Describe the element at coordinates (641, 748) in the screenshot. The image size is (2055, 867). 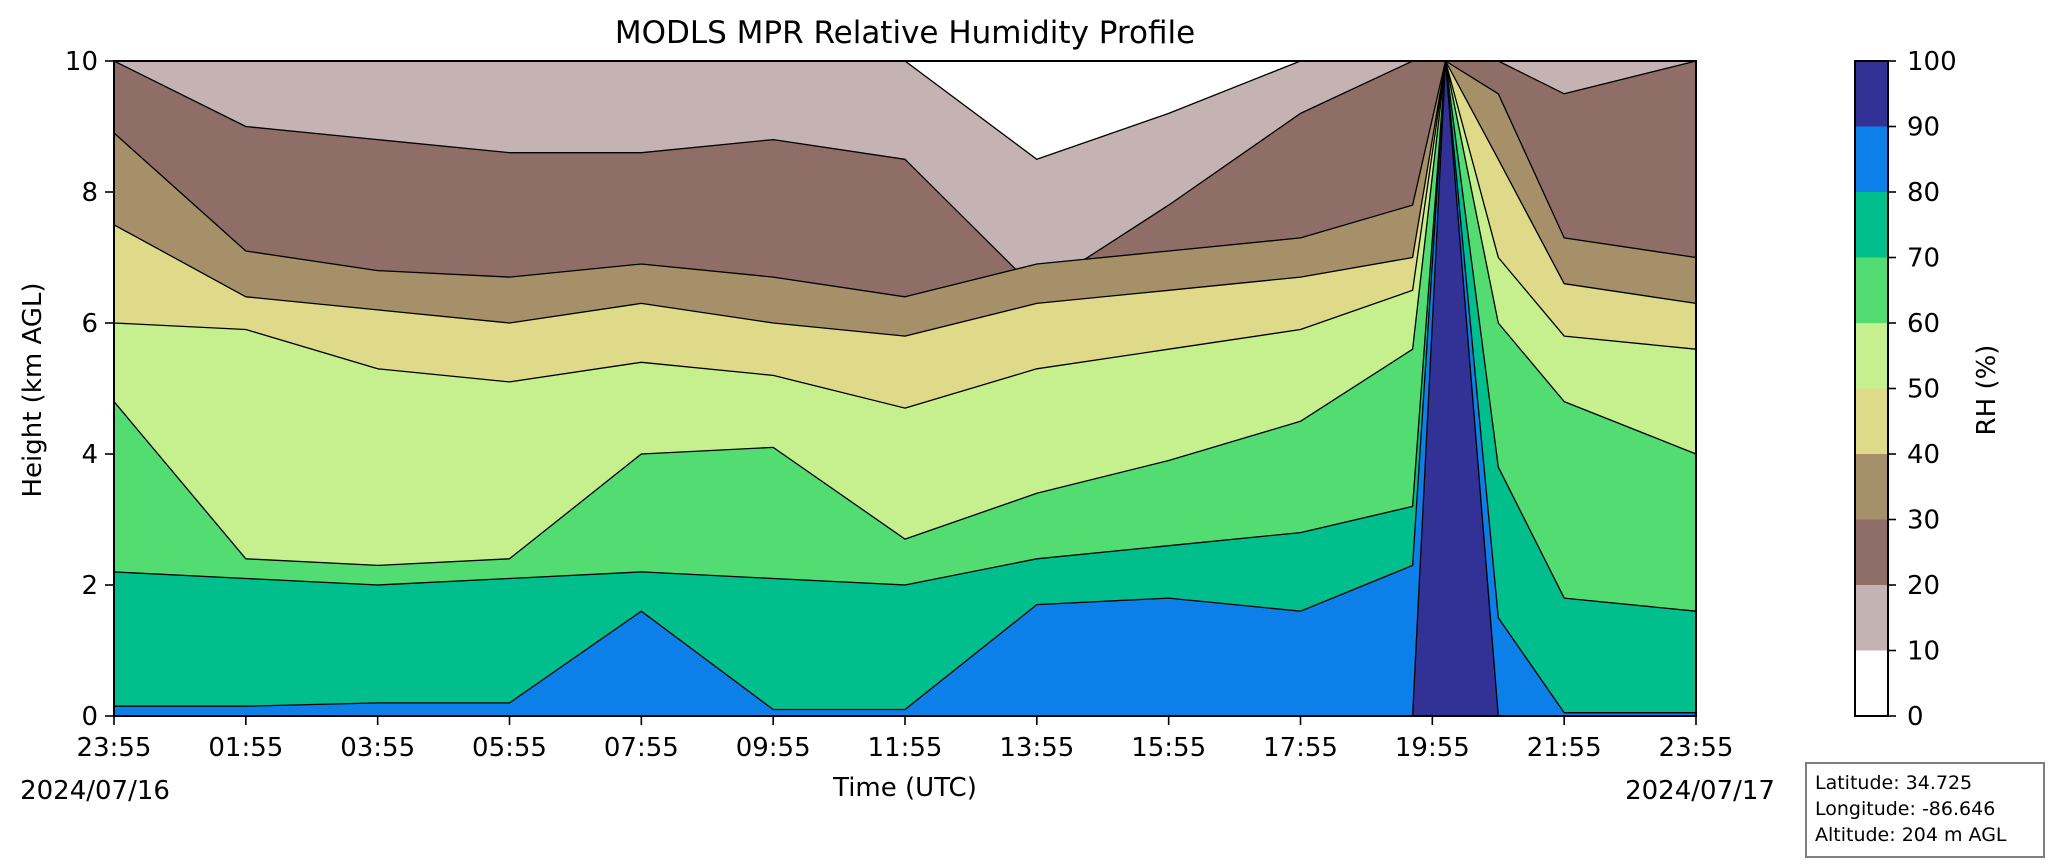
I see `x-tick-label: 07:55` at that location.